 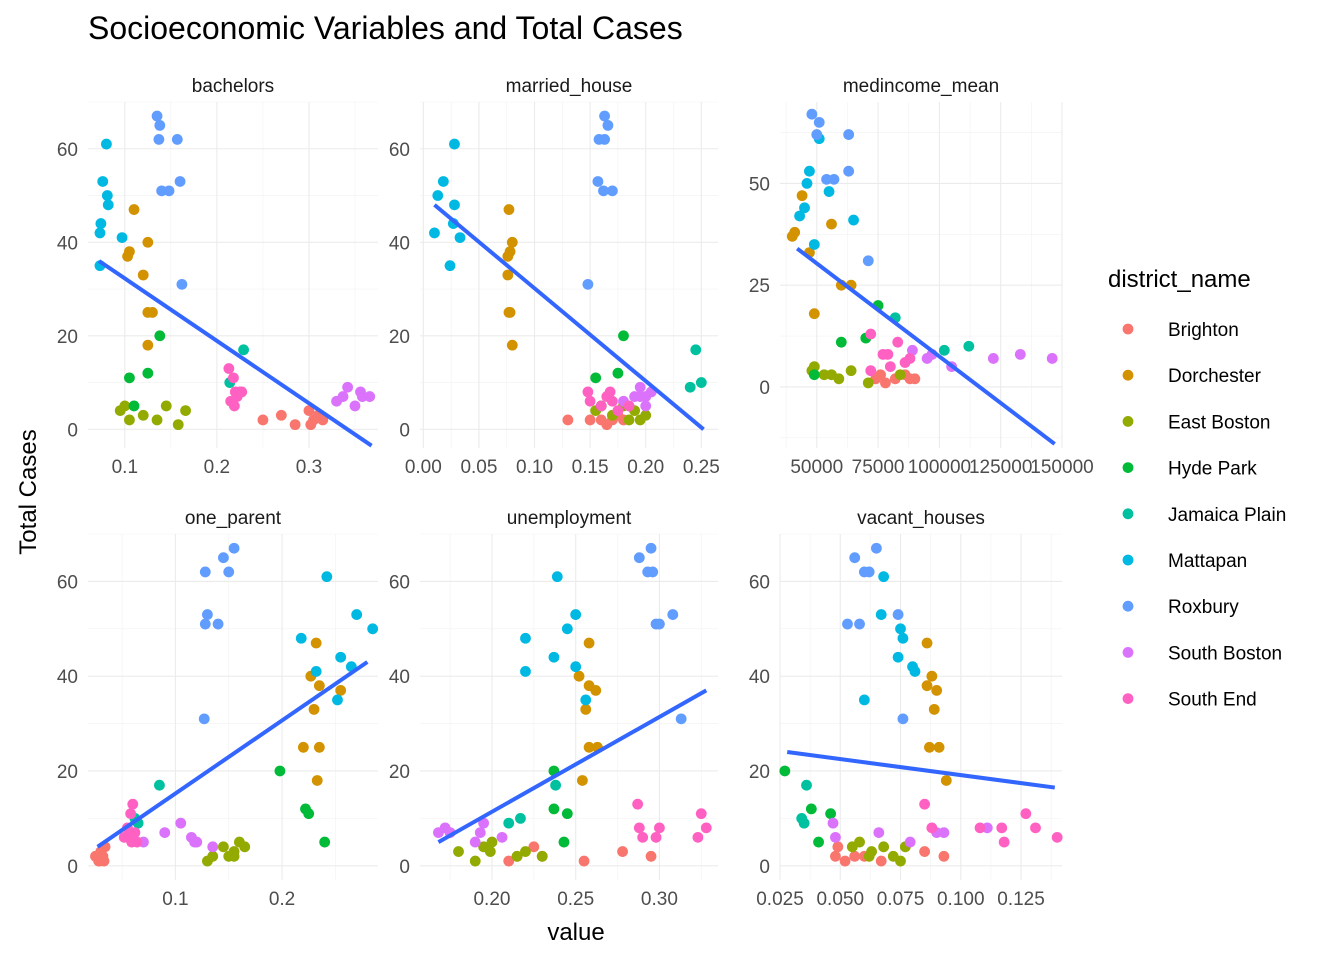 What do you see at coordinates (780, 899) in the screenshot?
I see `x-tick-label: 0.025` at bounding box center [780, 899].